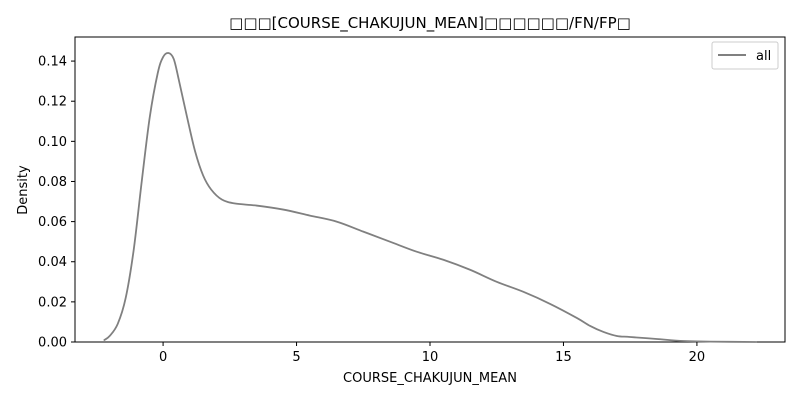  I want to click on x-axis-label: COURSE_CHAKUJUN_MEAN, so click(430, 378).